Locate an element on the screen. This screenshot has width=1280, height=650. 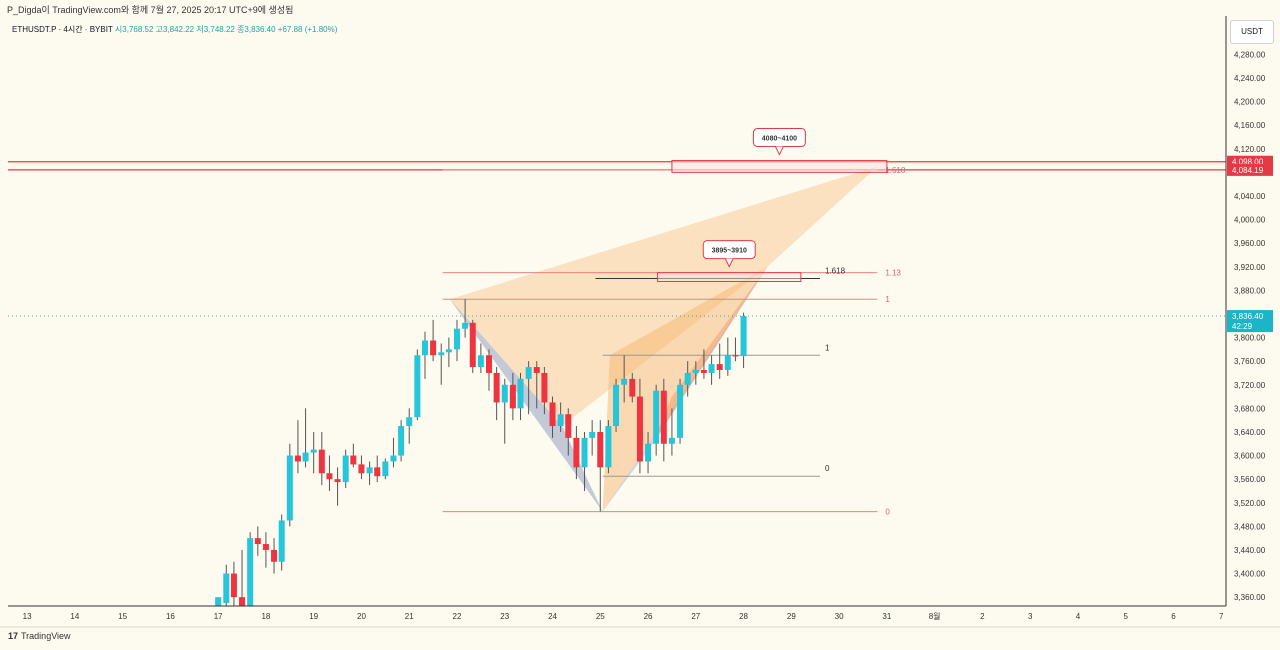
price-tick-label: 3,600.00 is located at coordinates (1250, 456).